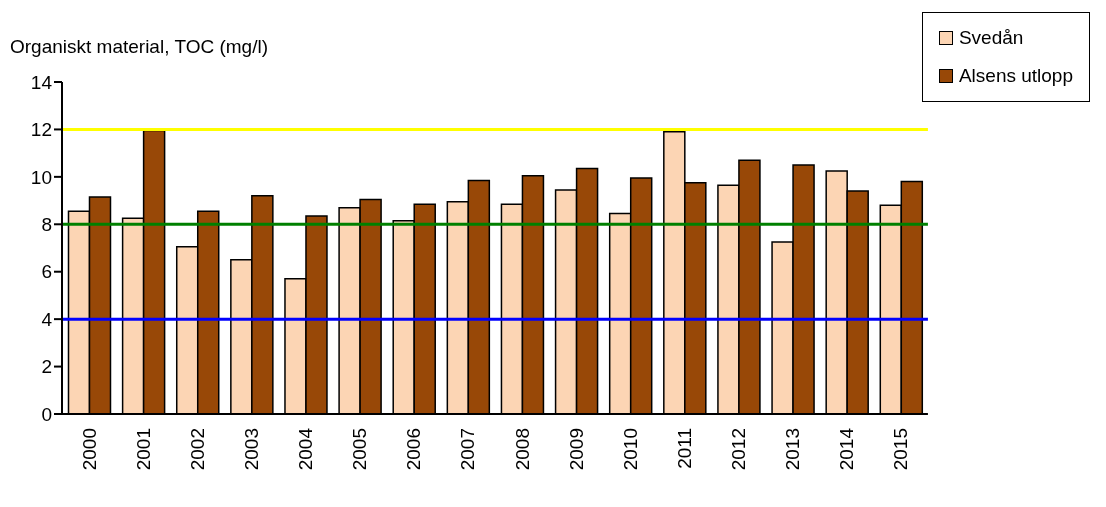 This screenshot has height=507, width=1106. Describe the element at coordinates (41, 82) in the screenshot. I see `y-tick-label: 14` at that location.